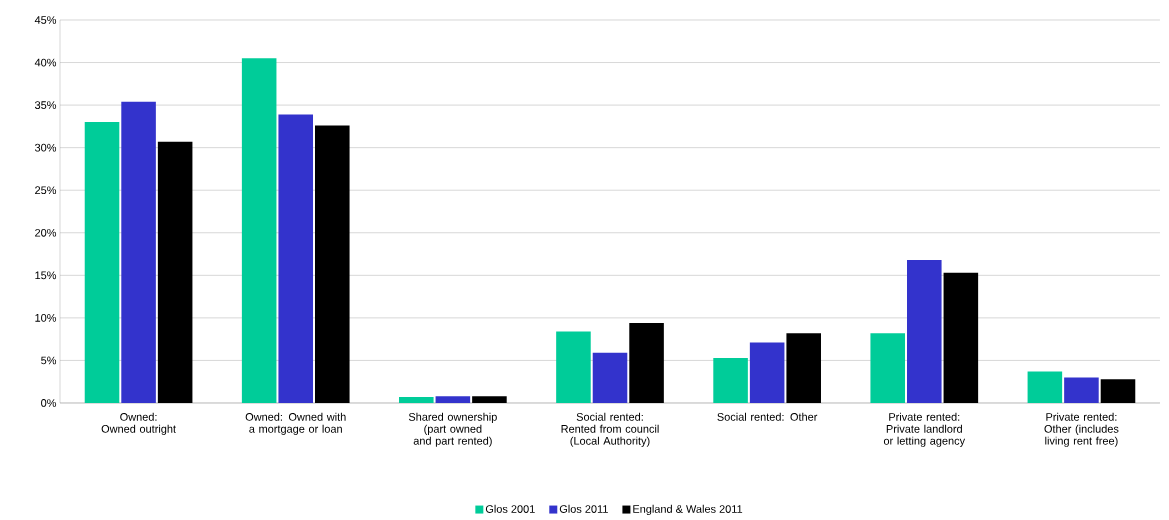  I want to click on x-tick-label: Private rented: Private landlord or letting agency, so click(924, 429).